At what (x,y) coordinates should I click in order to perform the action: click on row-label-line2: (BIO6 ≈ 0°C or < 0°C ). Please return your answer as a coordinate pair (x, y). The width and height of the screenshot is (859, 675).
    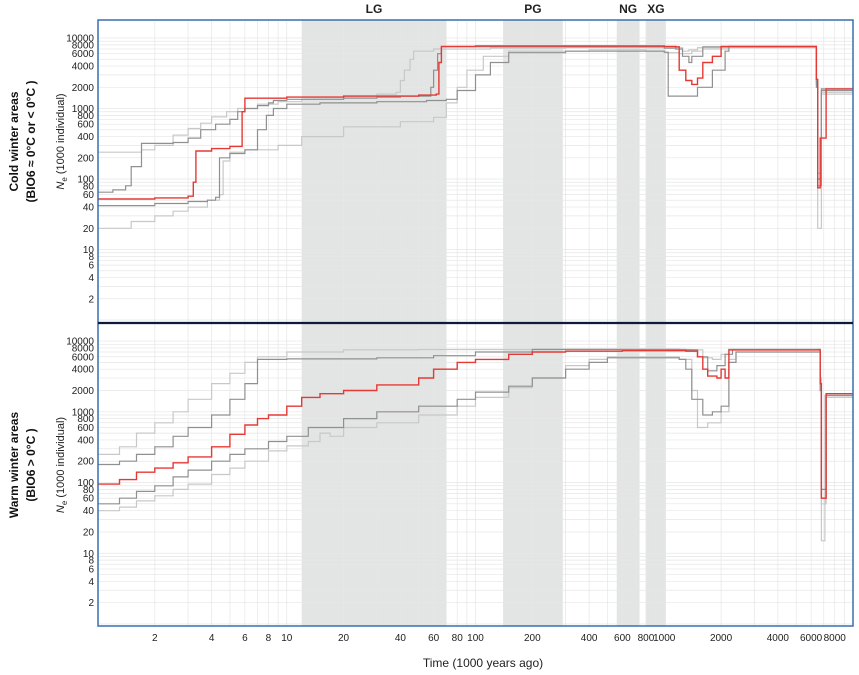
    Looking at the image, I should click on (31, 142).